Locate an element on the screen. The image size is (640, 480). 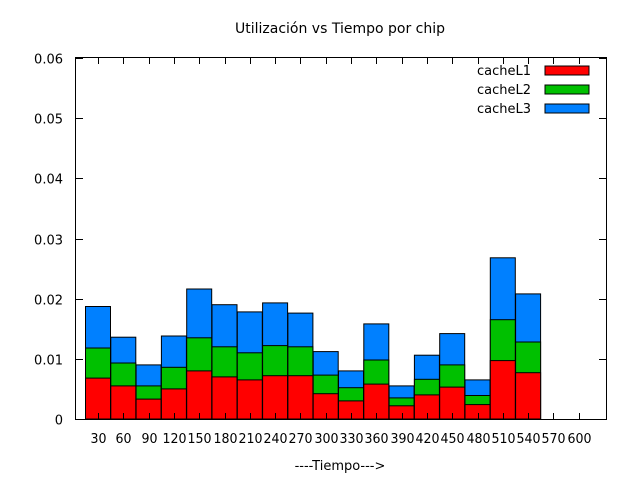
y-tick-label: 0 is located at coordinates (59, 421).